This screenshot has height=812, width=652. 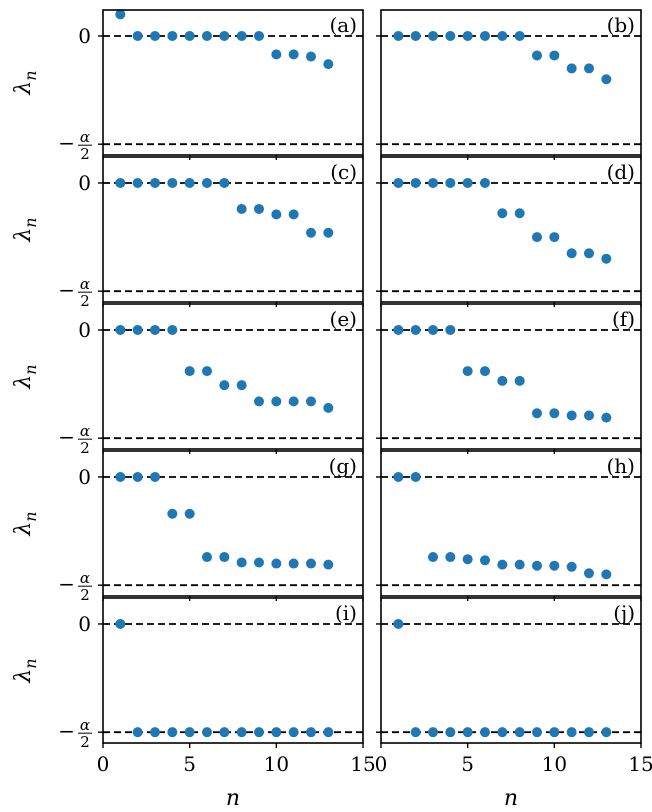 I want to click on panel-label: (j), so click(x=624, y=613).